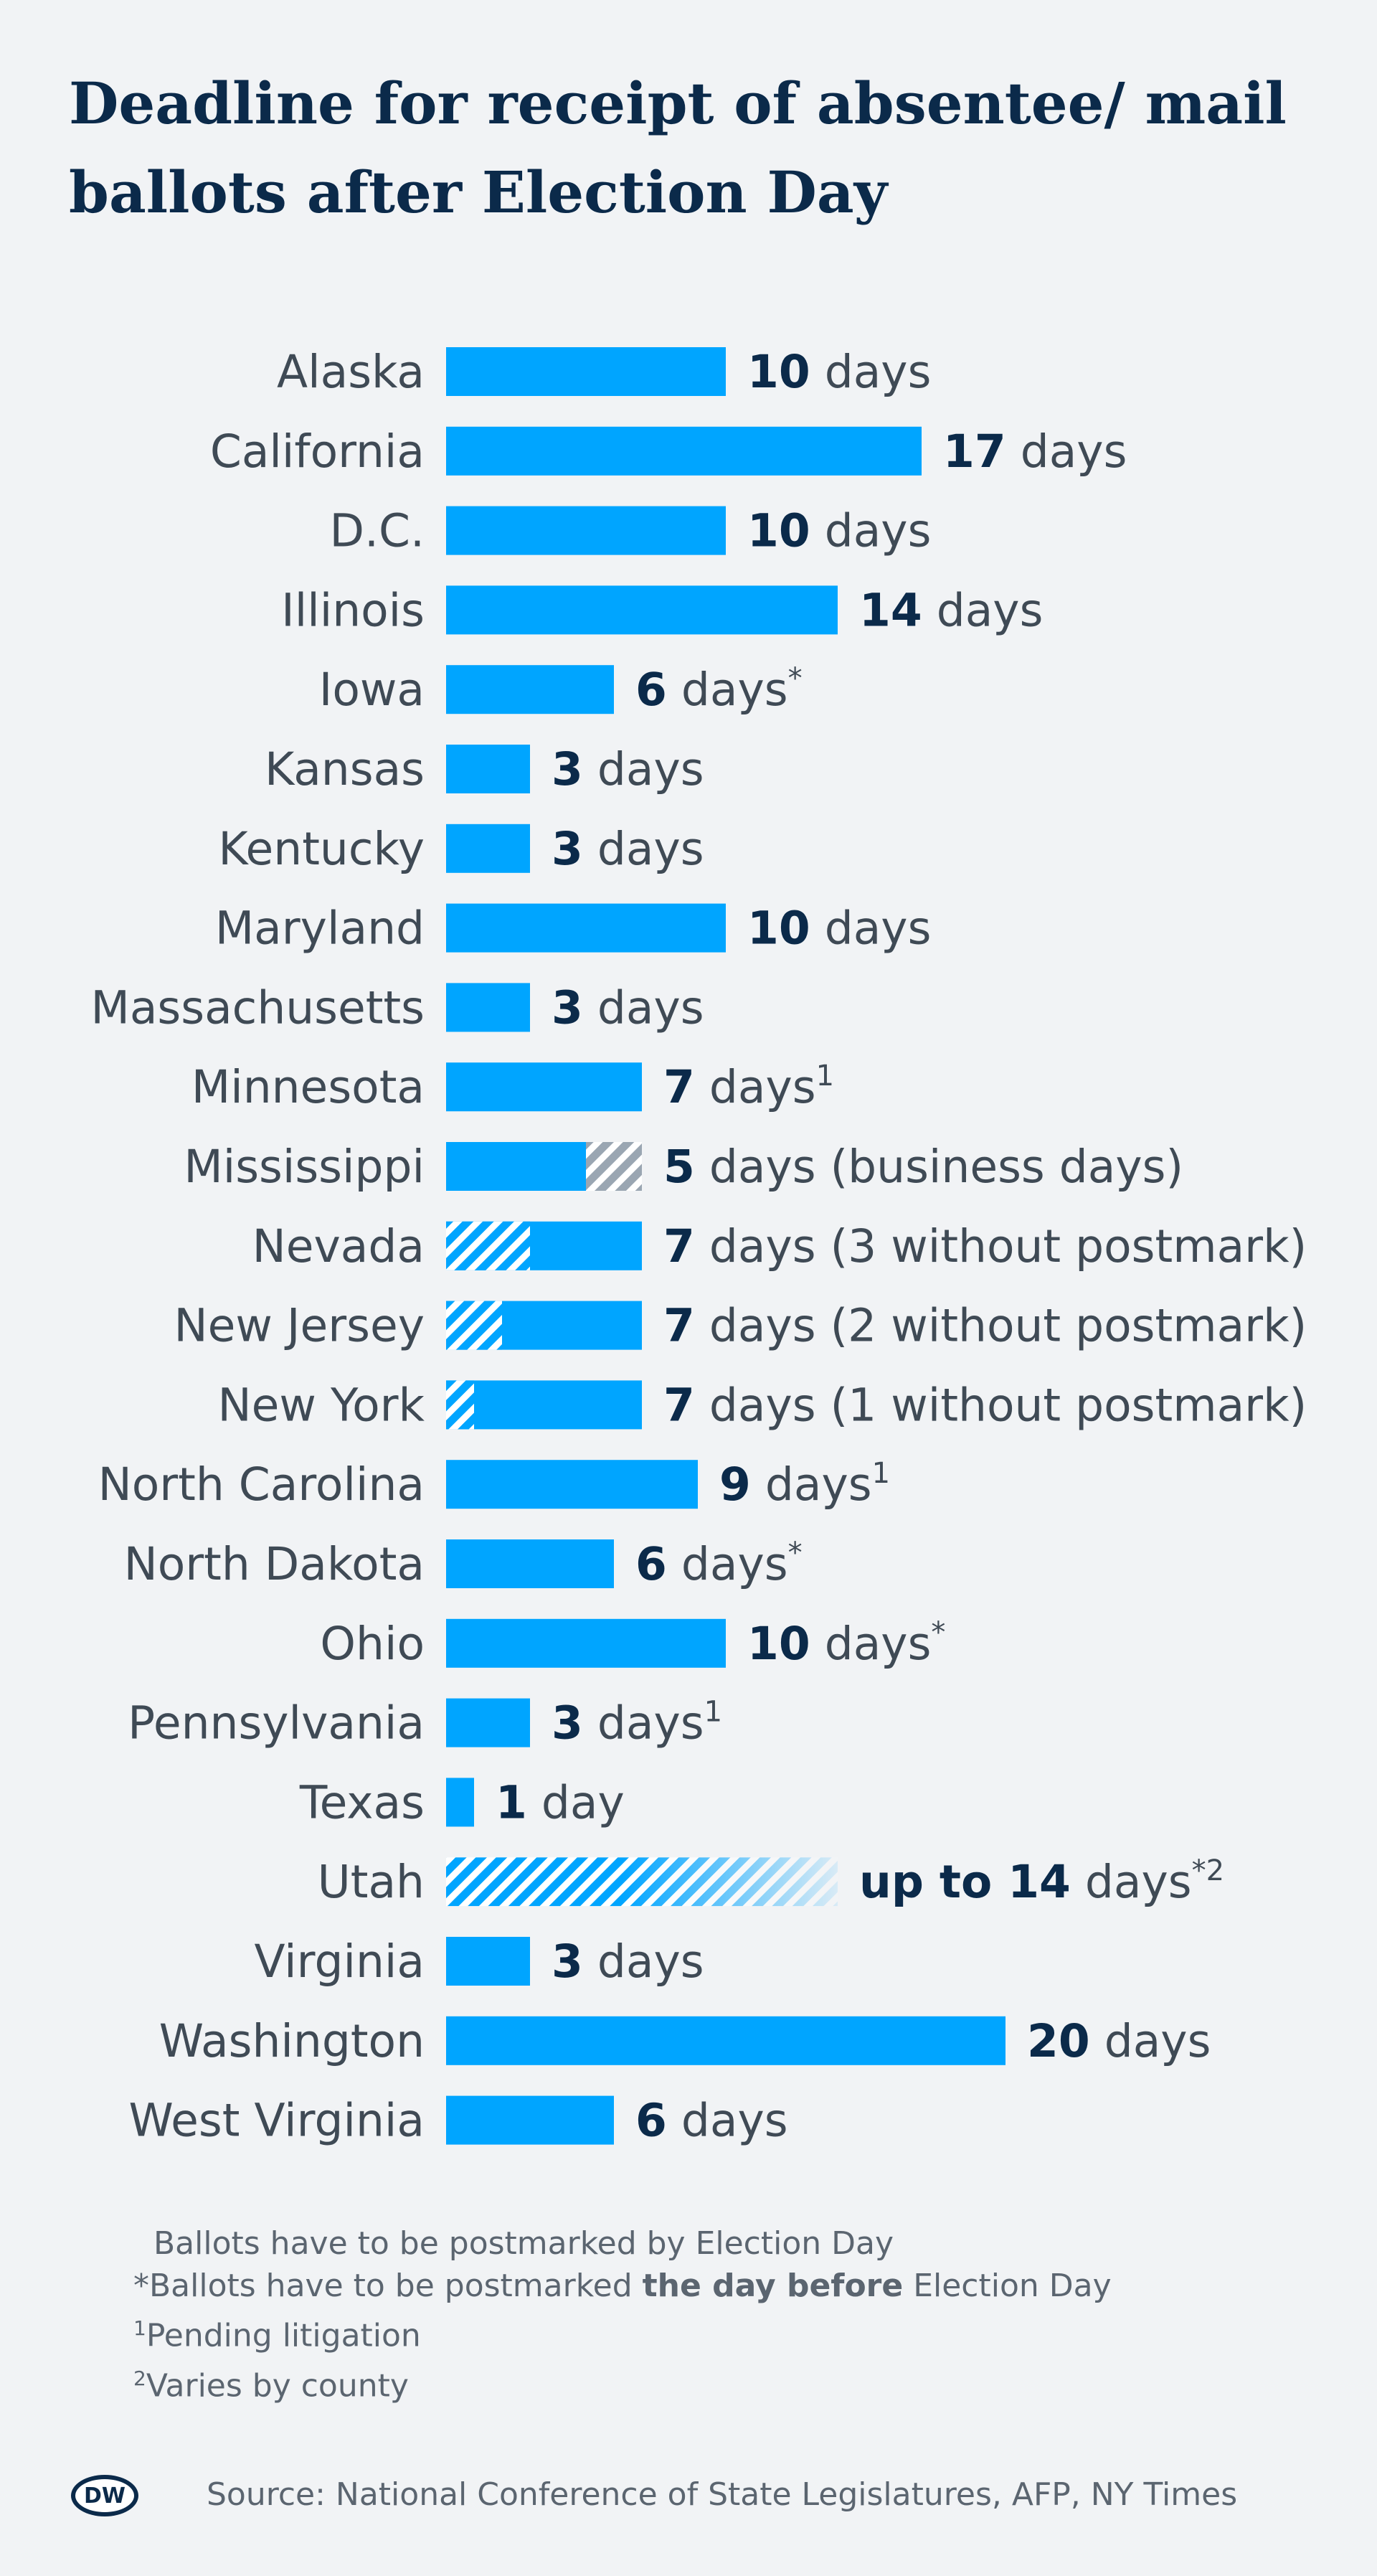 The width and height of the screenshot is (1377, 2576). Describe the element at coordinates (261, 1484) in the screenshot. I see `category-label: North Carolina` at that location.